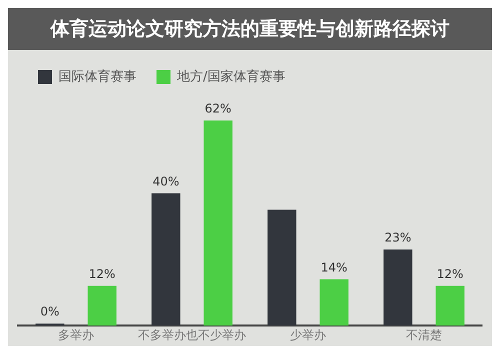  What do you see at coordinates (424, 335) in the screenshot?
I see `x-tick-label: 不清楚` at bounding box center [424, 335].